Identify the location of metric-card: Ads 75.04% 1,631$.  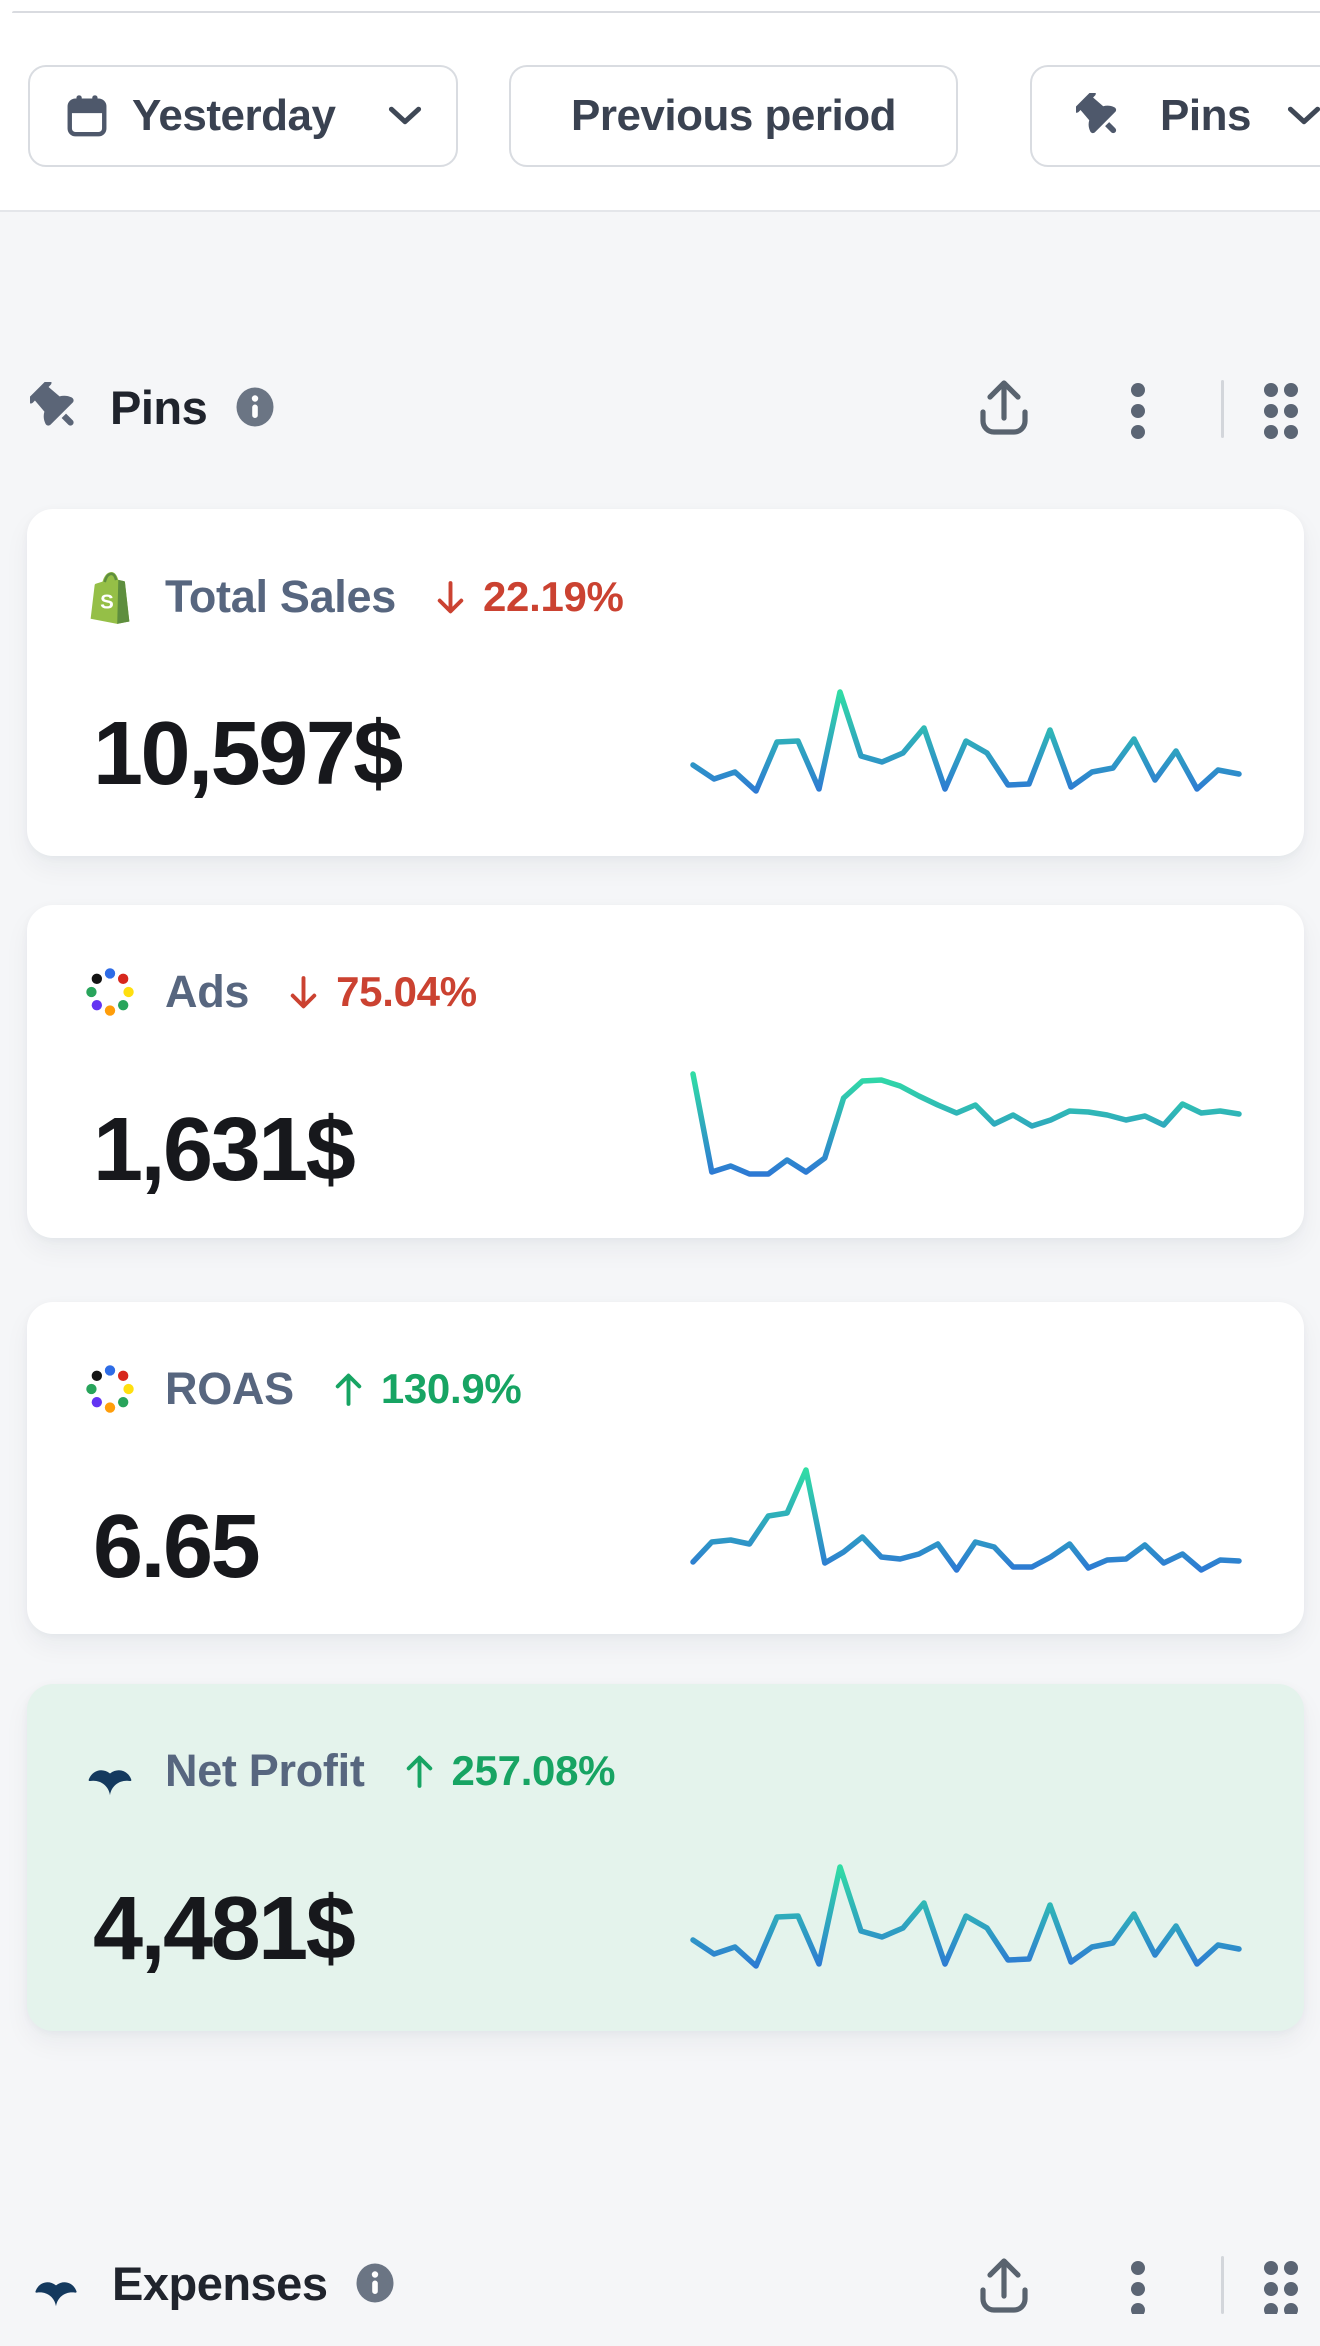
(665, 1071).